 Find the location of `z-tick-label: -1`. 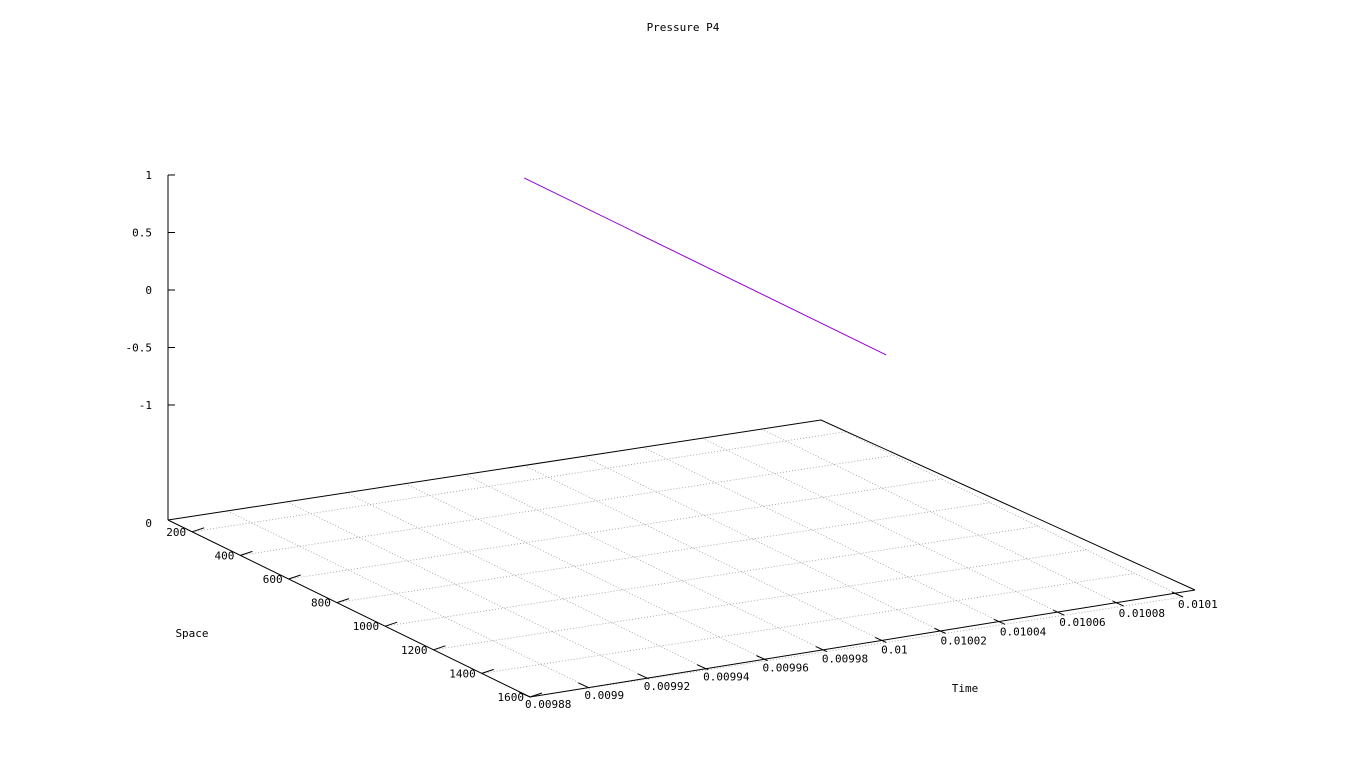

z-tick-label: -1 is located at coordinates (145, 405).